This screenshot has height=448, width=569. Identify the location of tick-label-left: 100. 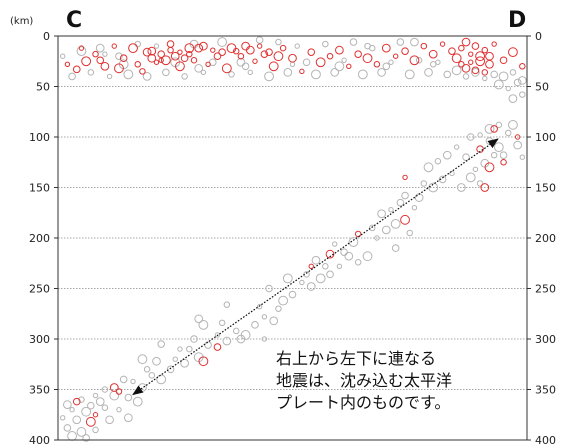
(39, 137).